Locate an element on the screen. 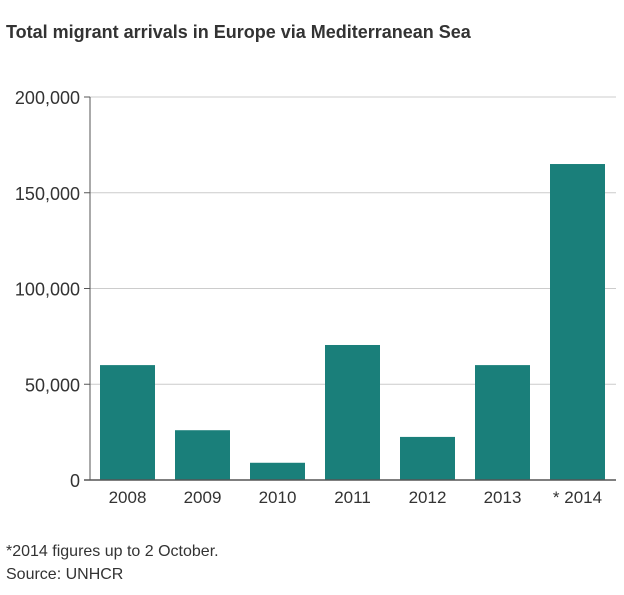  x-tick-label: 2008 is located at coordinates (128, 497).